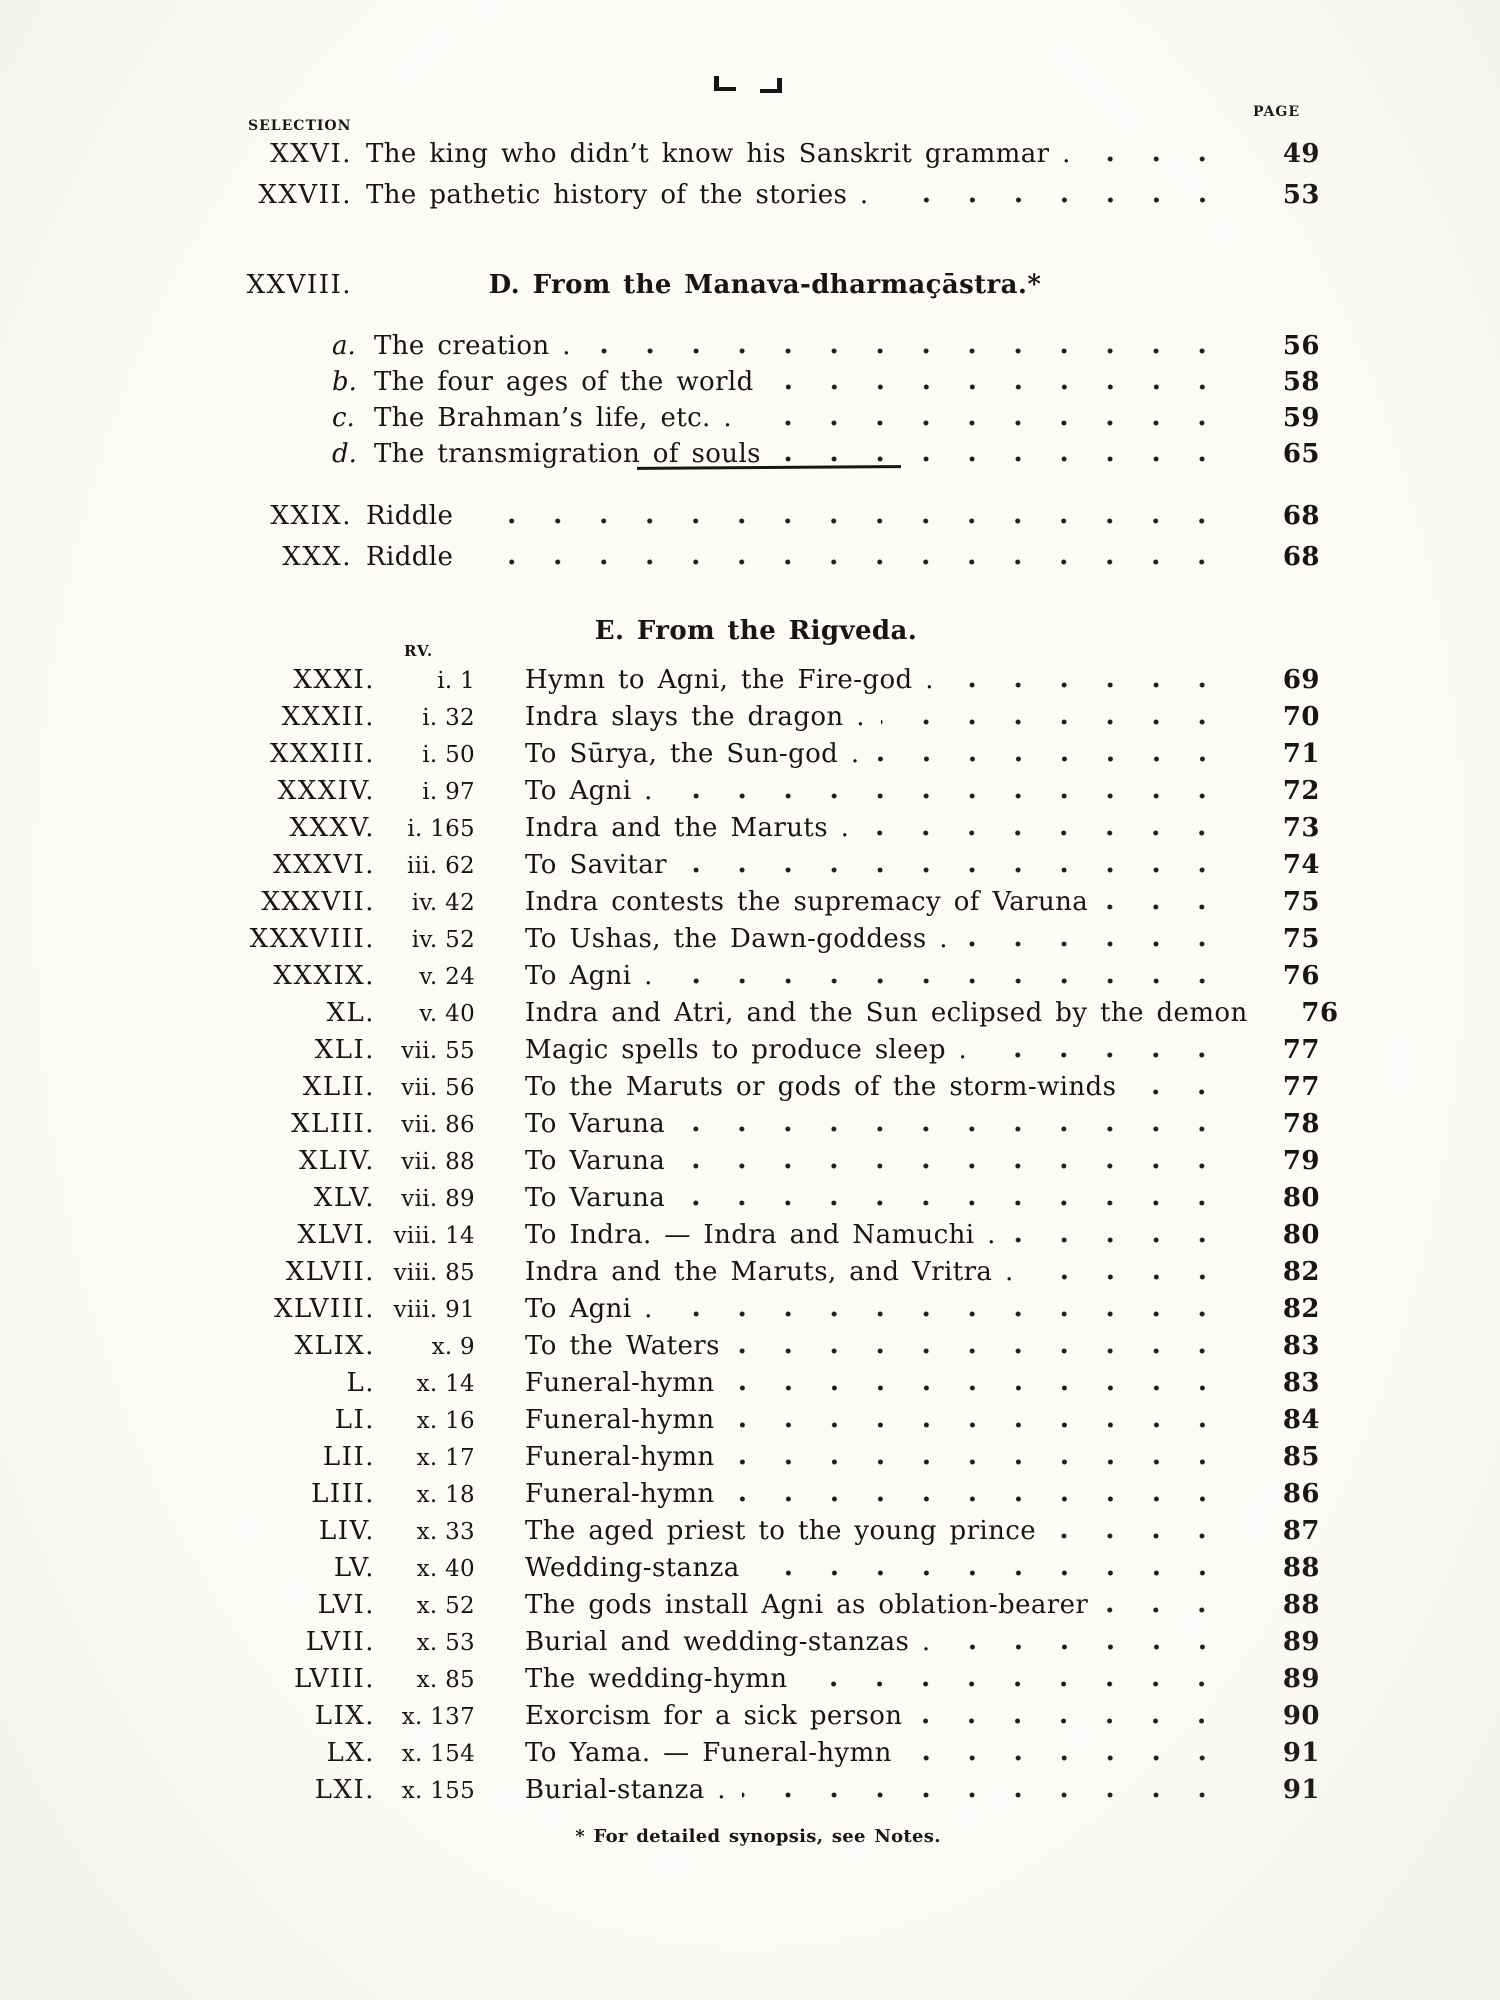 The width and height of the screenshot is (1500, 2000). I want to click on page-number: 79, so click(1301, 1161).